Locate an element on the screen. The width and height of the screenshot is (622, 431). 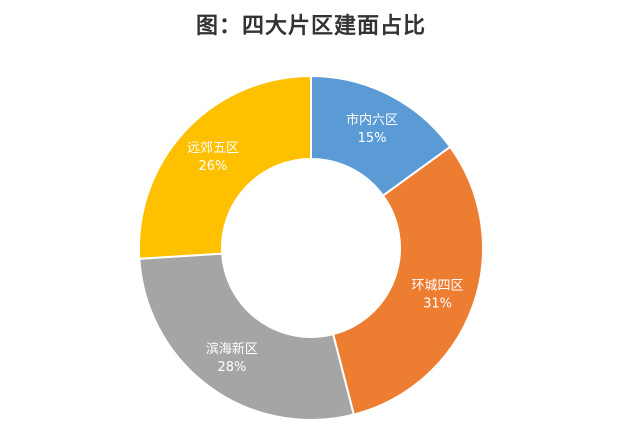
slice-value-label: 31% is located at coordinates (437, 304).